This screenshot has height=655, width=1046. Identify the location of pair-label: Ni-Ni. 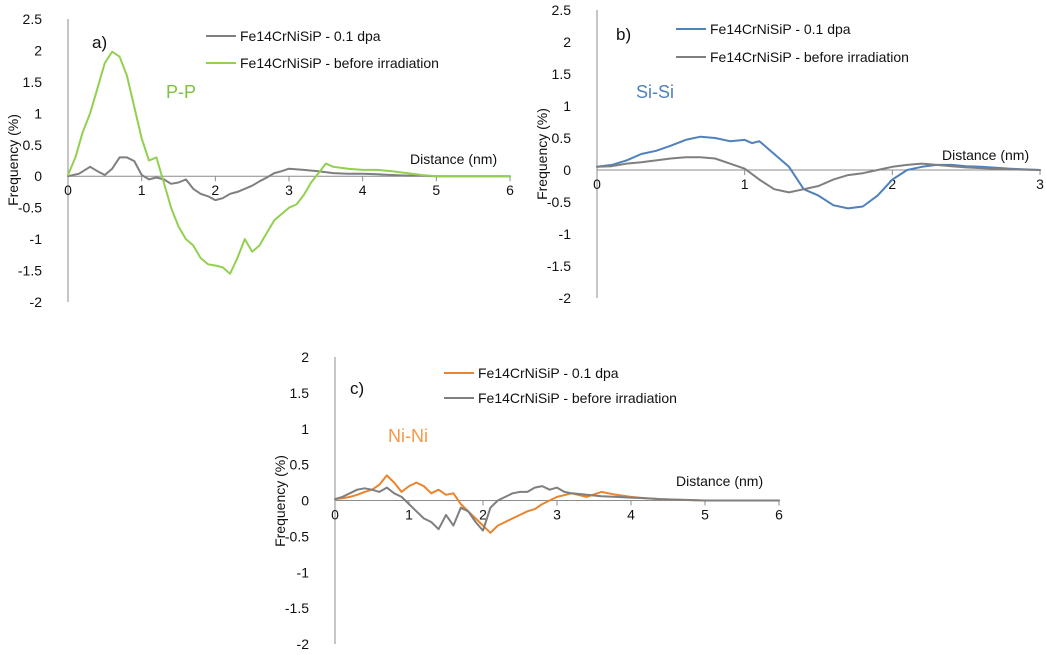
(408, 436).